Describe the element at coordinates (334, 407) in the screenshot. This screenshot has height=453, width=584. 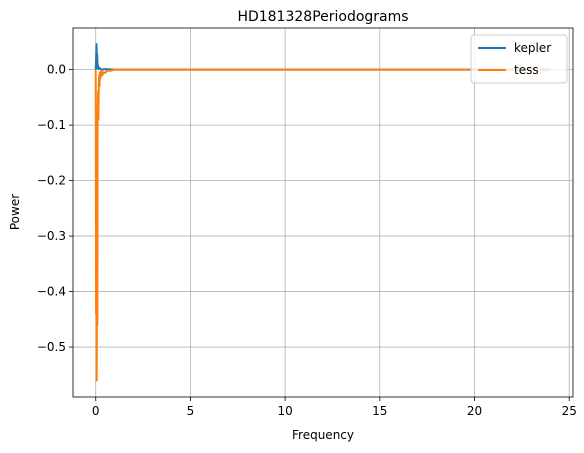
I see `x-ticks: 0 5 10 15 20 25` at that location.